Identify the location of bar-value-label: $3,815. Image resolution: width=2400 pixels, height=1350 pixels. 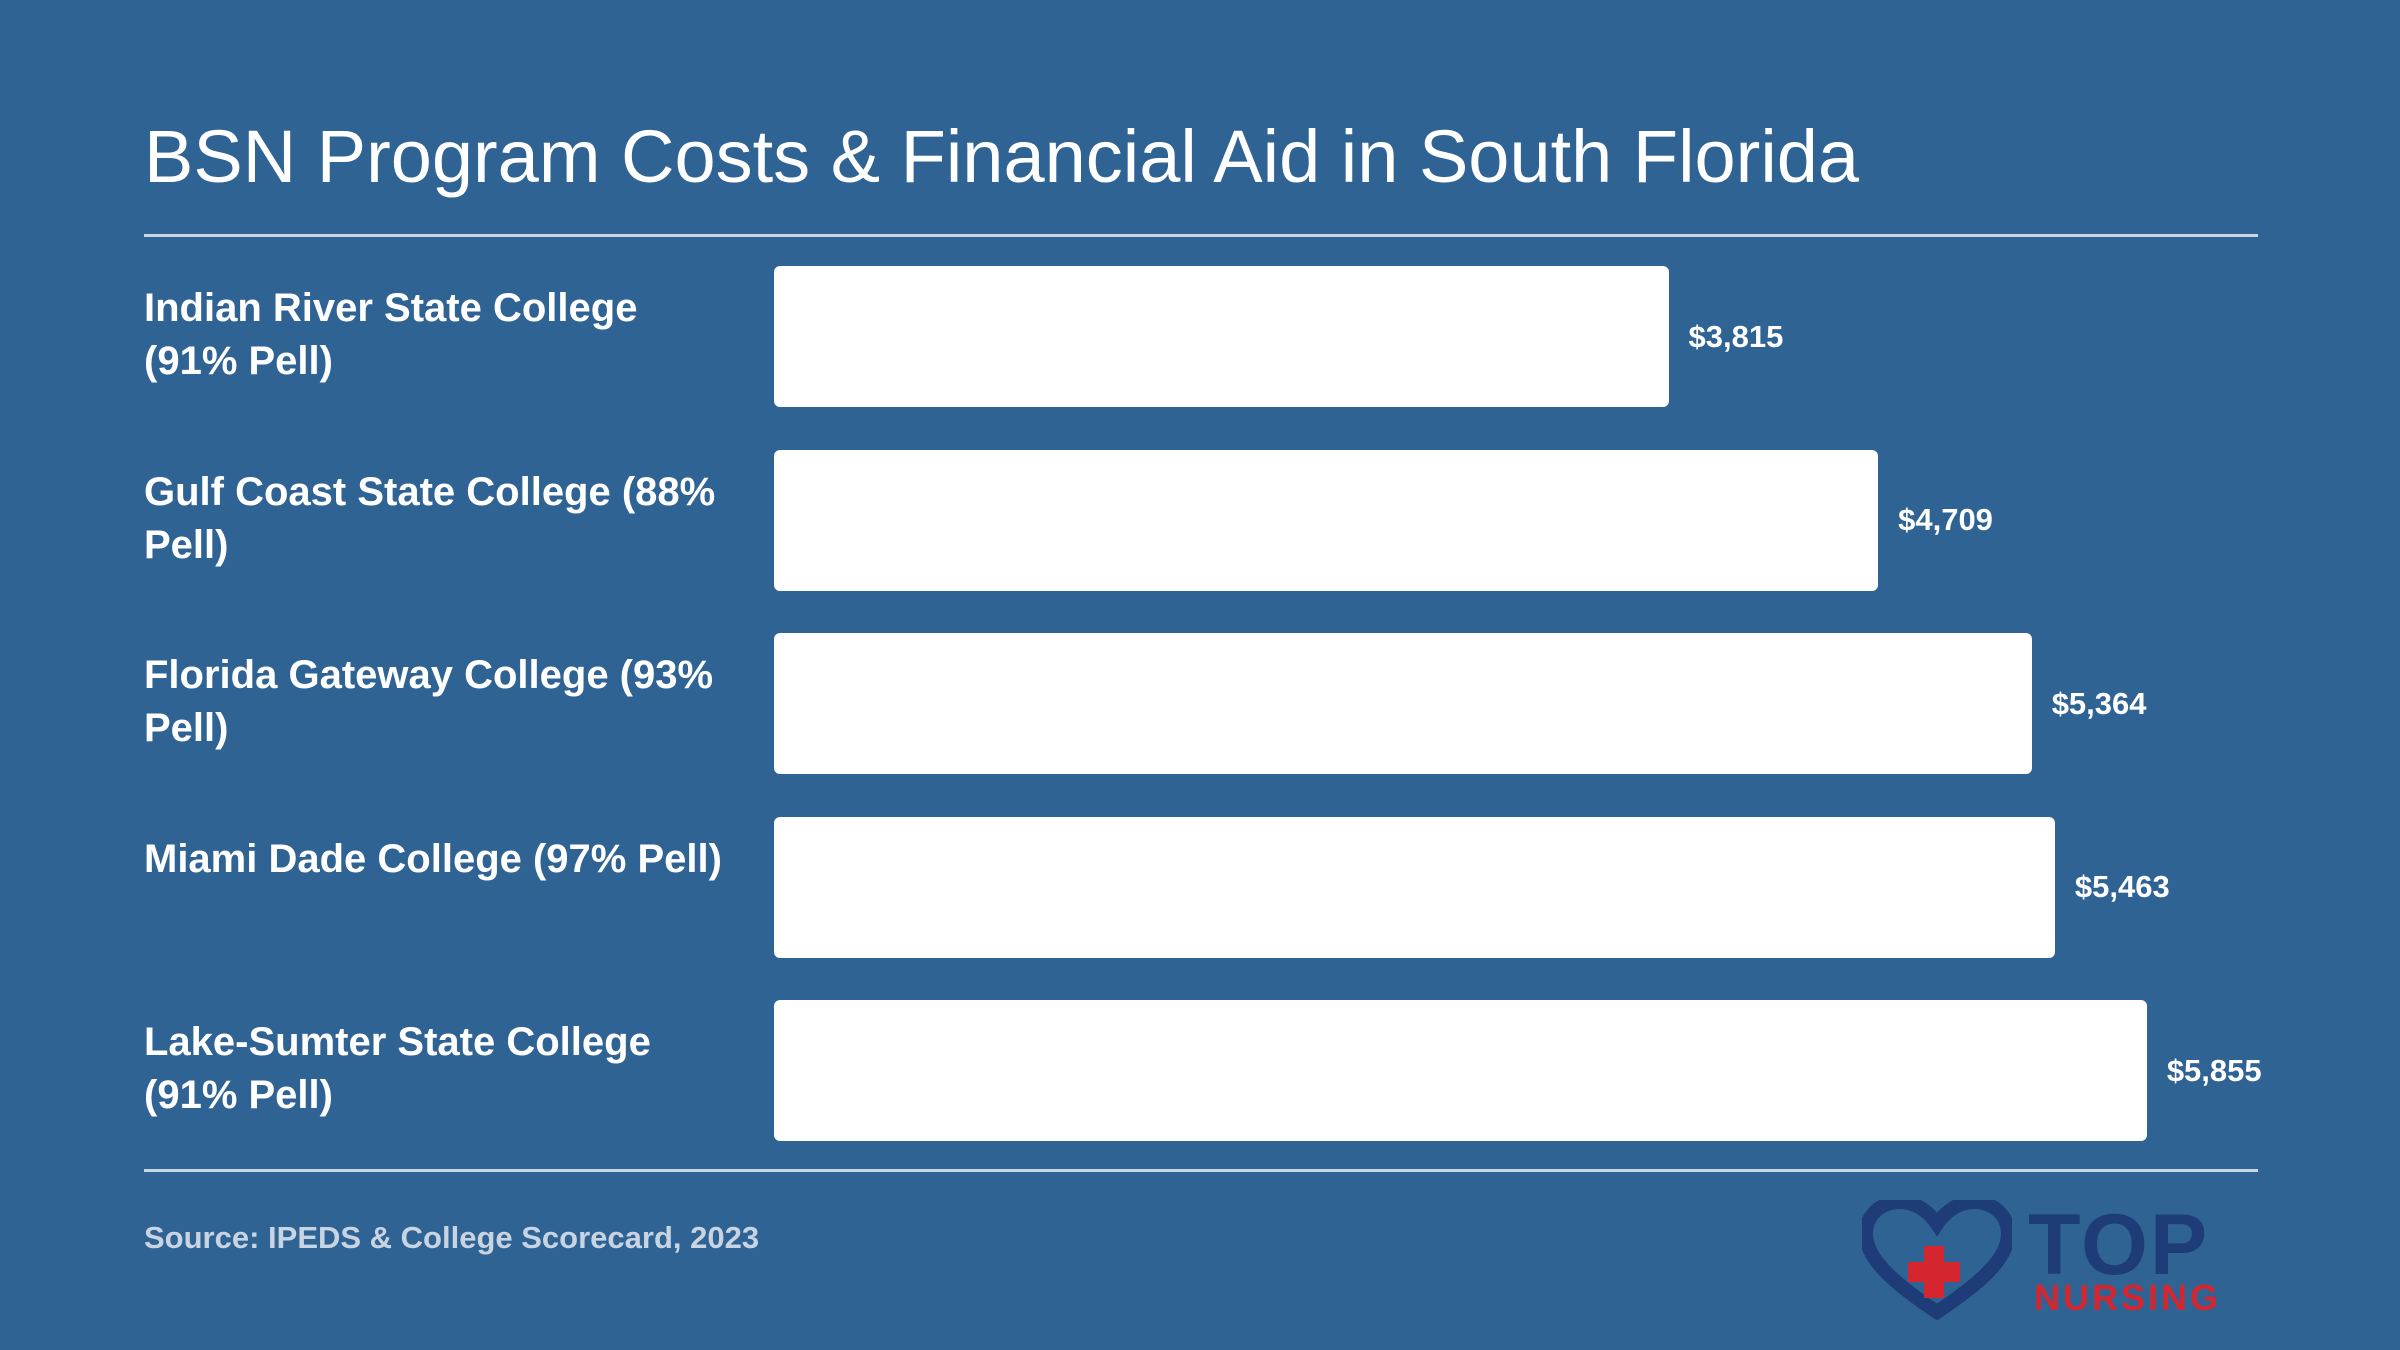
(1736, 336).